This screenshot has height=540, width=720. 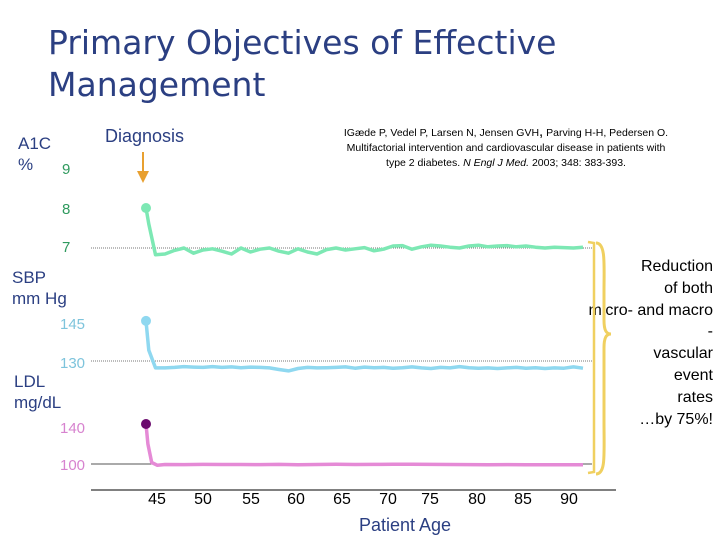 What do you see at coordinates (73, 428) in the screenshot?
I see `ldl-tick-140: 140` at bounding box center [73, 428].